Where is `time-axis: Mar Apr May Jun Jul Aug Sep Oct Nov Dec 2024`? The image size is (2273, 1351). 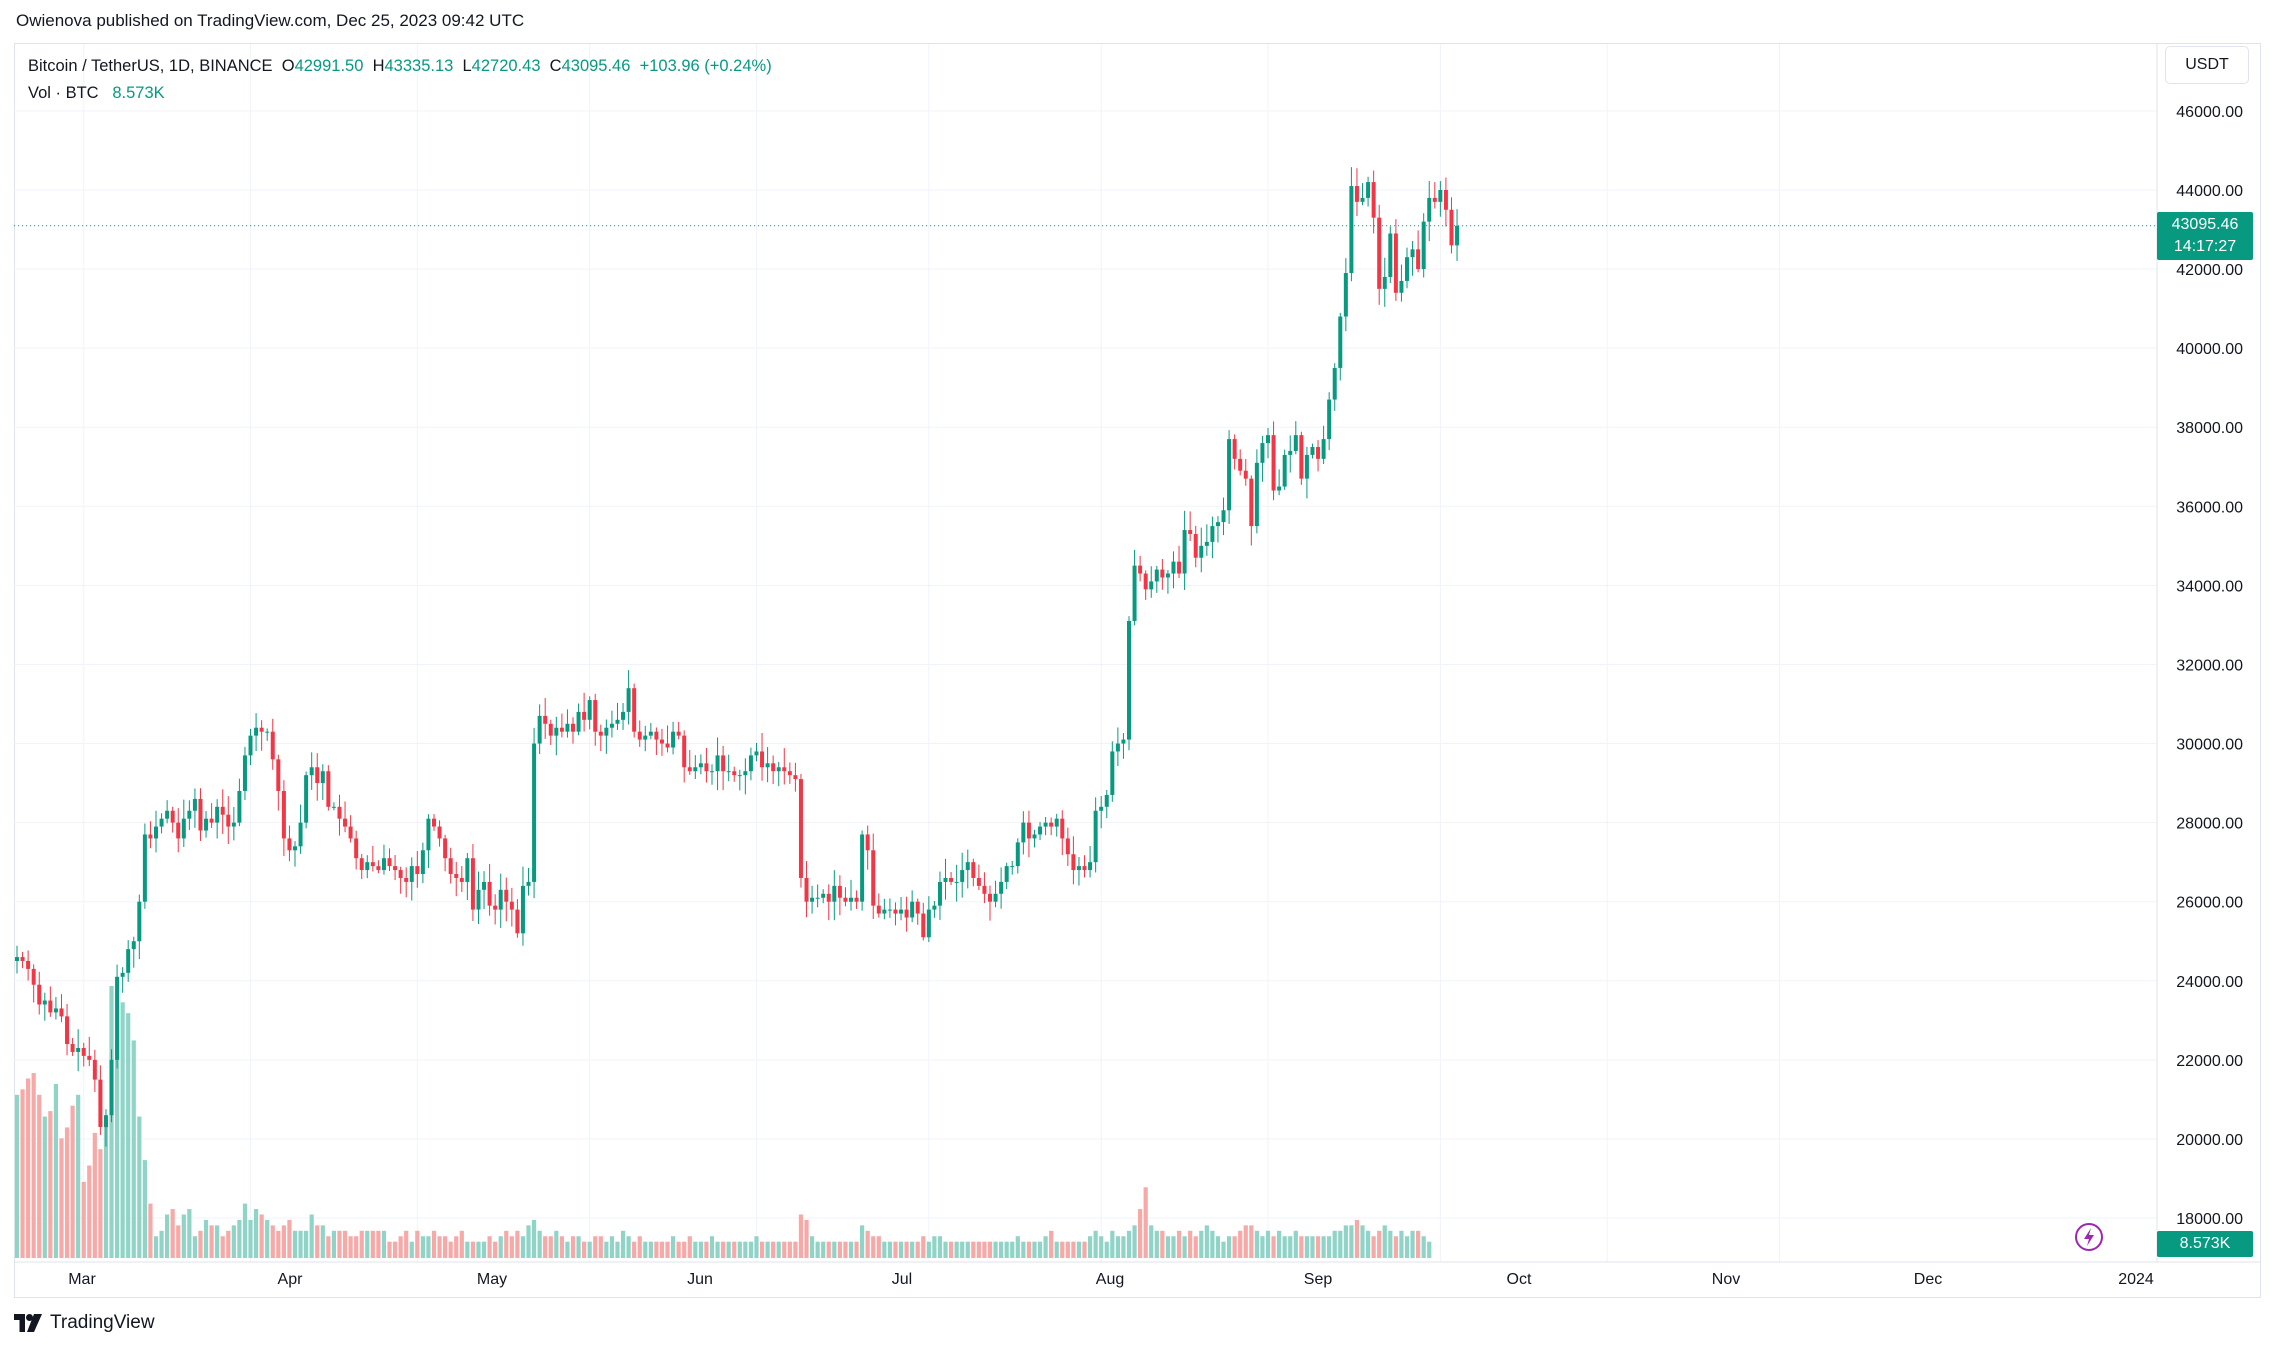 time-axis: Mar Apr May Jun Jul Aug Sep Oct Nov Dec 2024 is located at coordinates (1137, 1274).